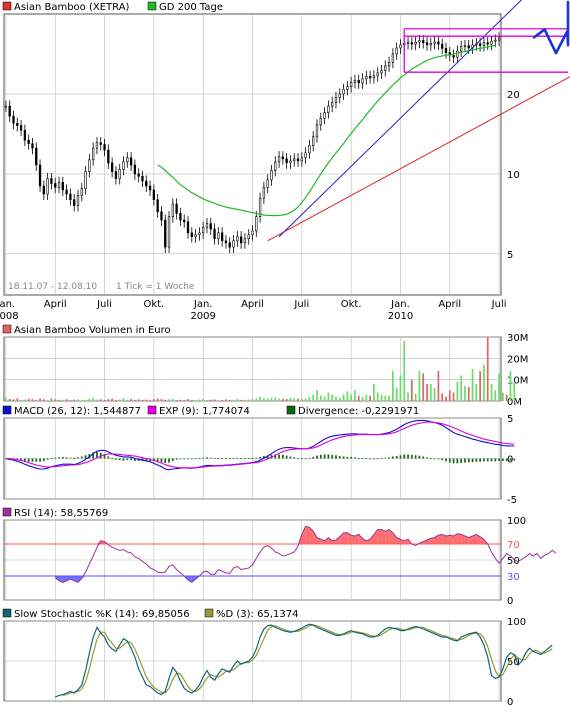 The image size is (570, 714). I want to click on forecast-line, so click(551, 27).